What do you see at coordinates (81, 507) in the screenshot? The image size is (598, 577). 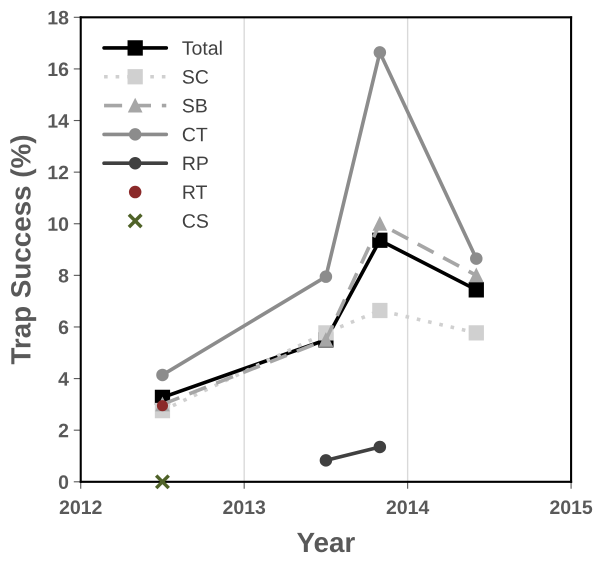 I see `x-tick-label: 2012` at bounding box center [81, 507].